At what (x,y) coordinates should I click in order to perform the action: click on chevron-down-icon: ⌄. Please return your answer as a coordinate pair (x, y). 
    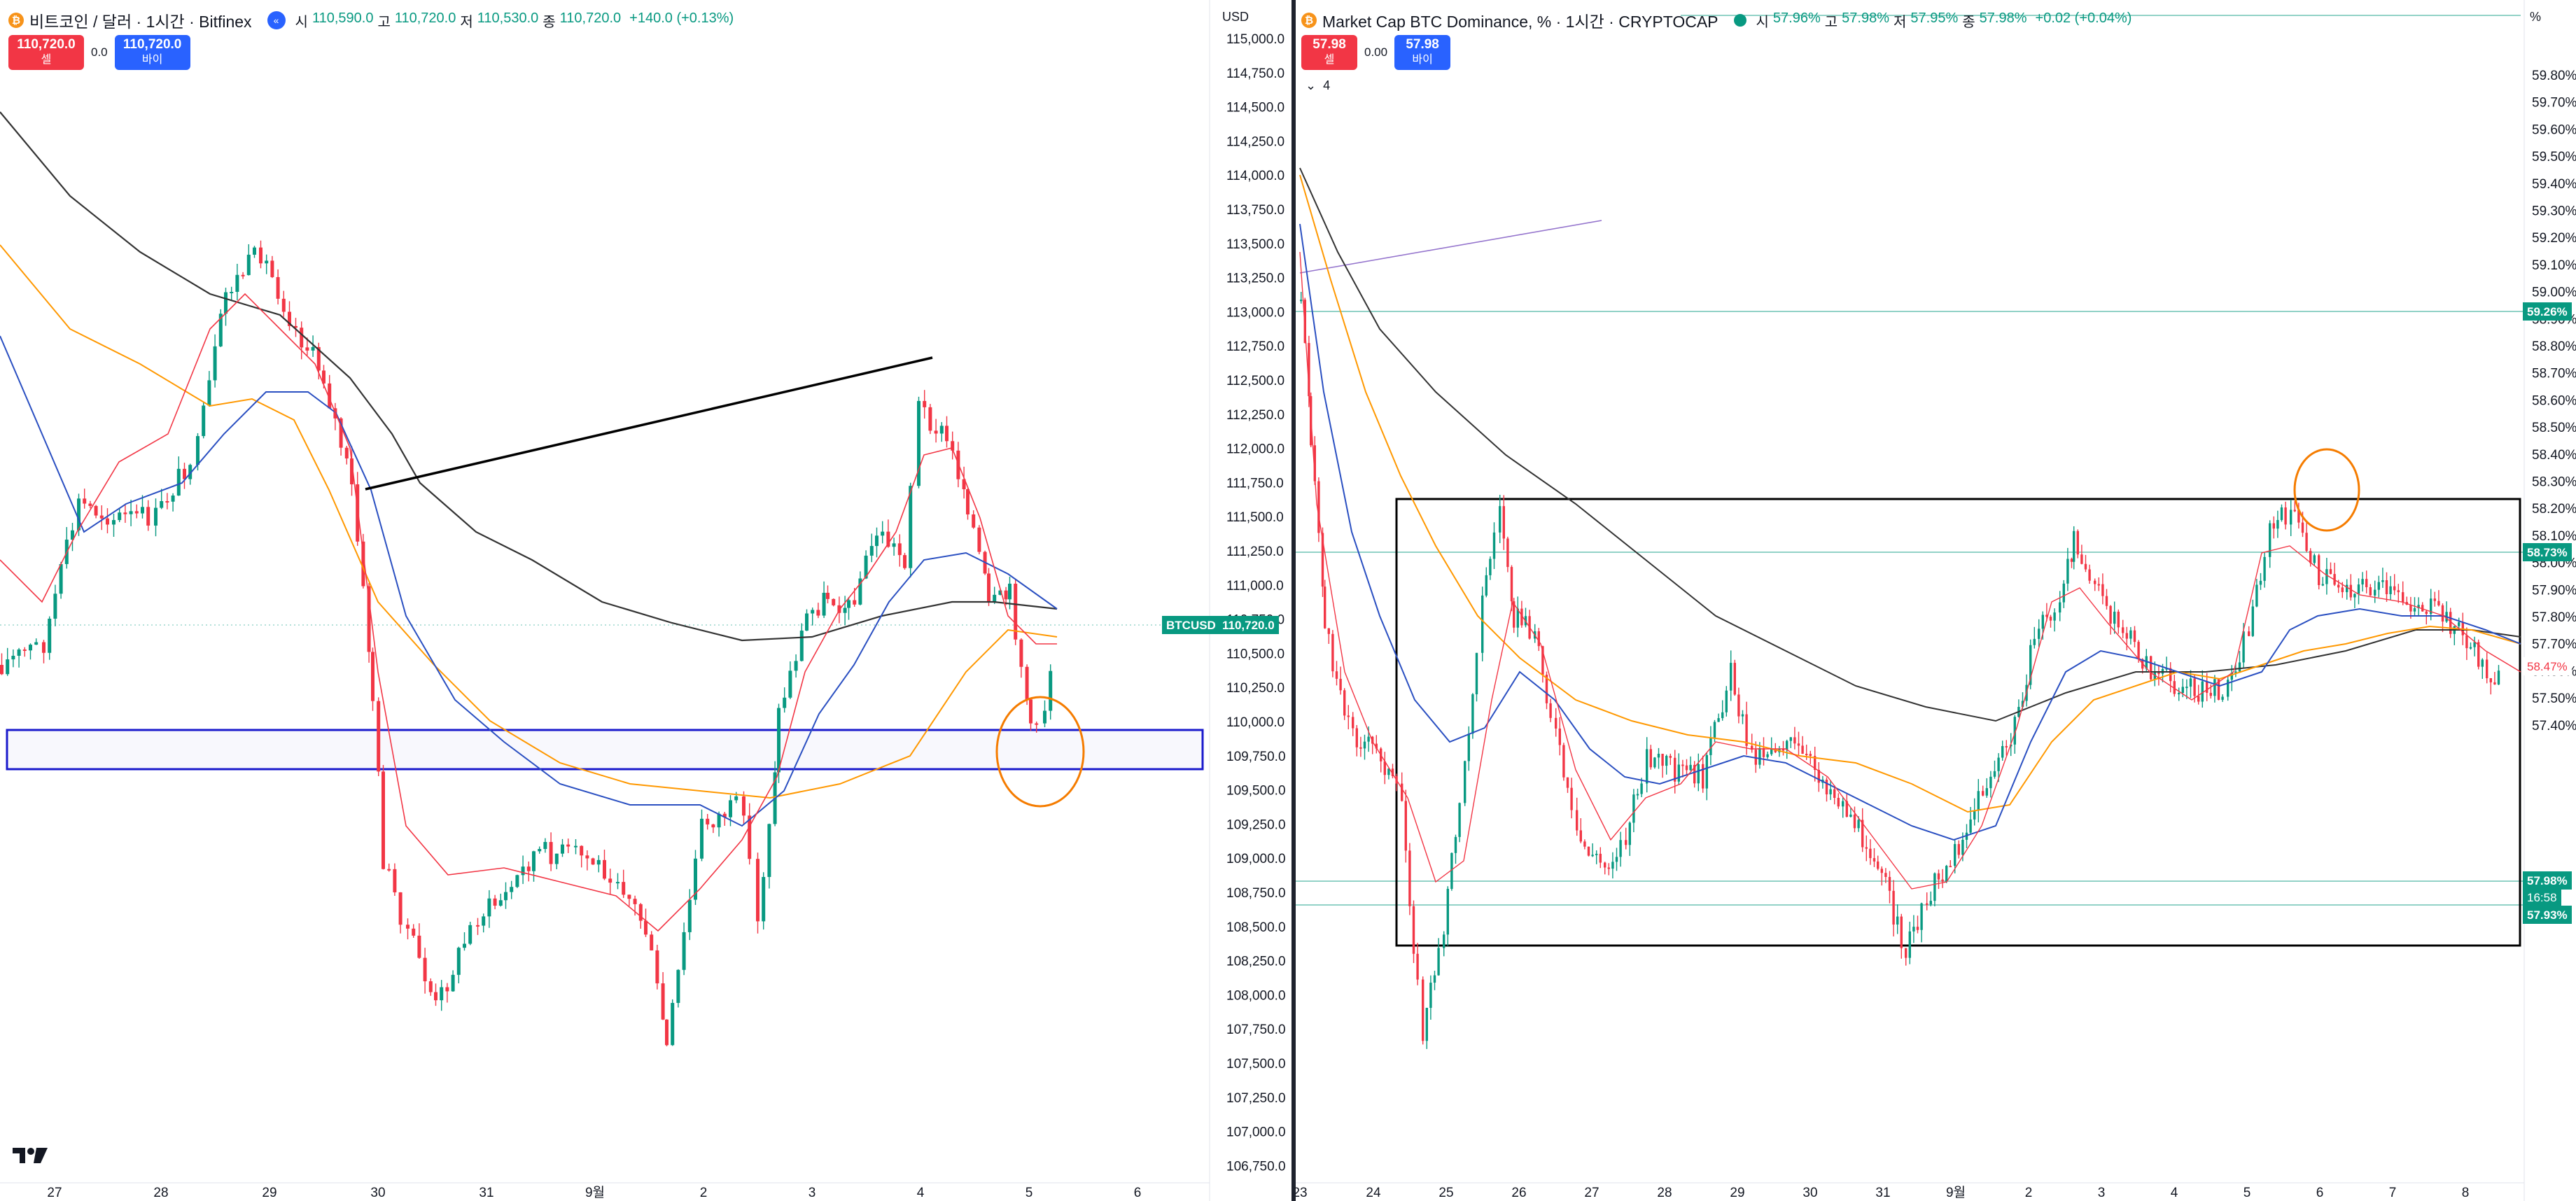
    Looking at the image, I should click on (1311, 85).